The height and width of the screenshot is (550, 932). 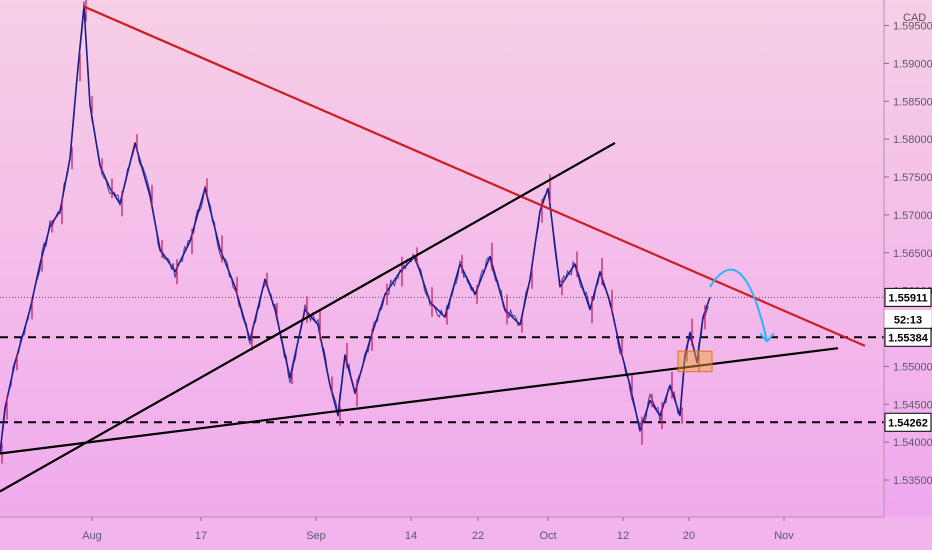 What do you see at coordinates (689, 536) in the screenshot?
I see `x-tick-label: 20` at bounding box center [689, 536].